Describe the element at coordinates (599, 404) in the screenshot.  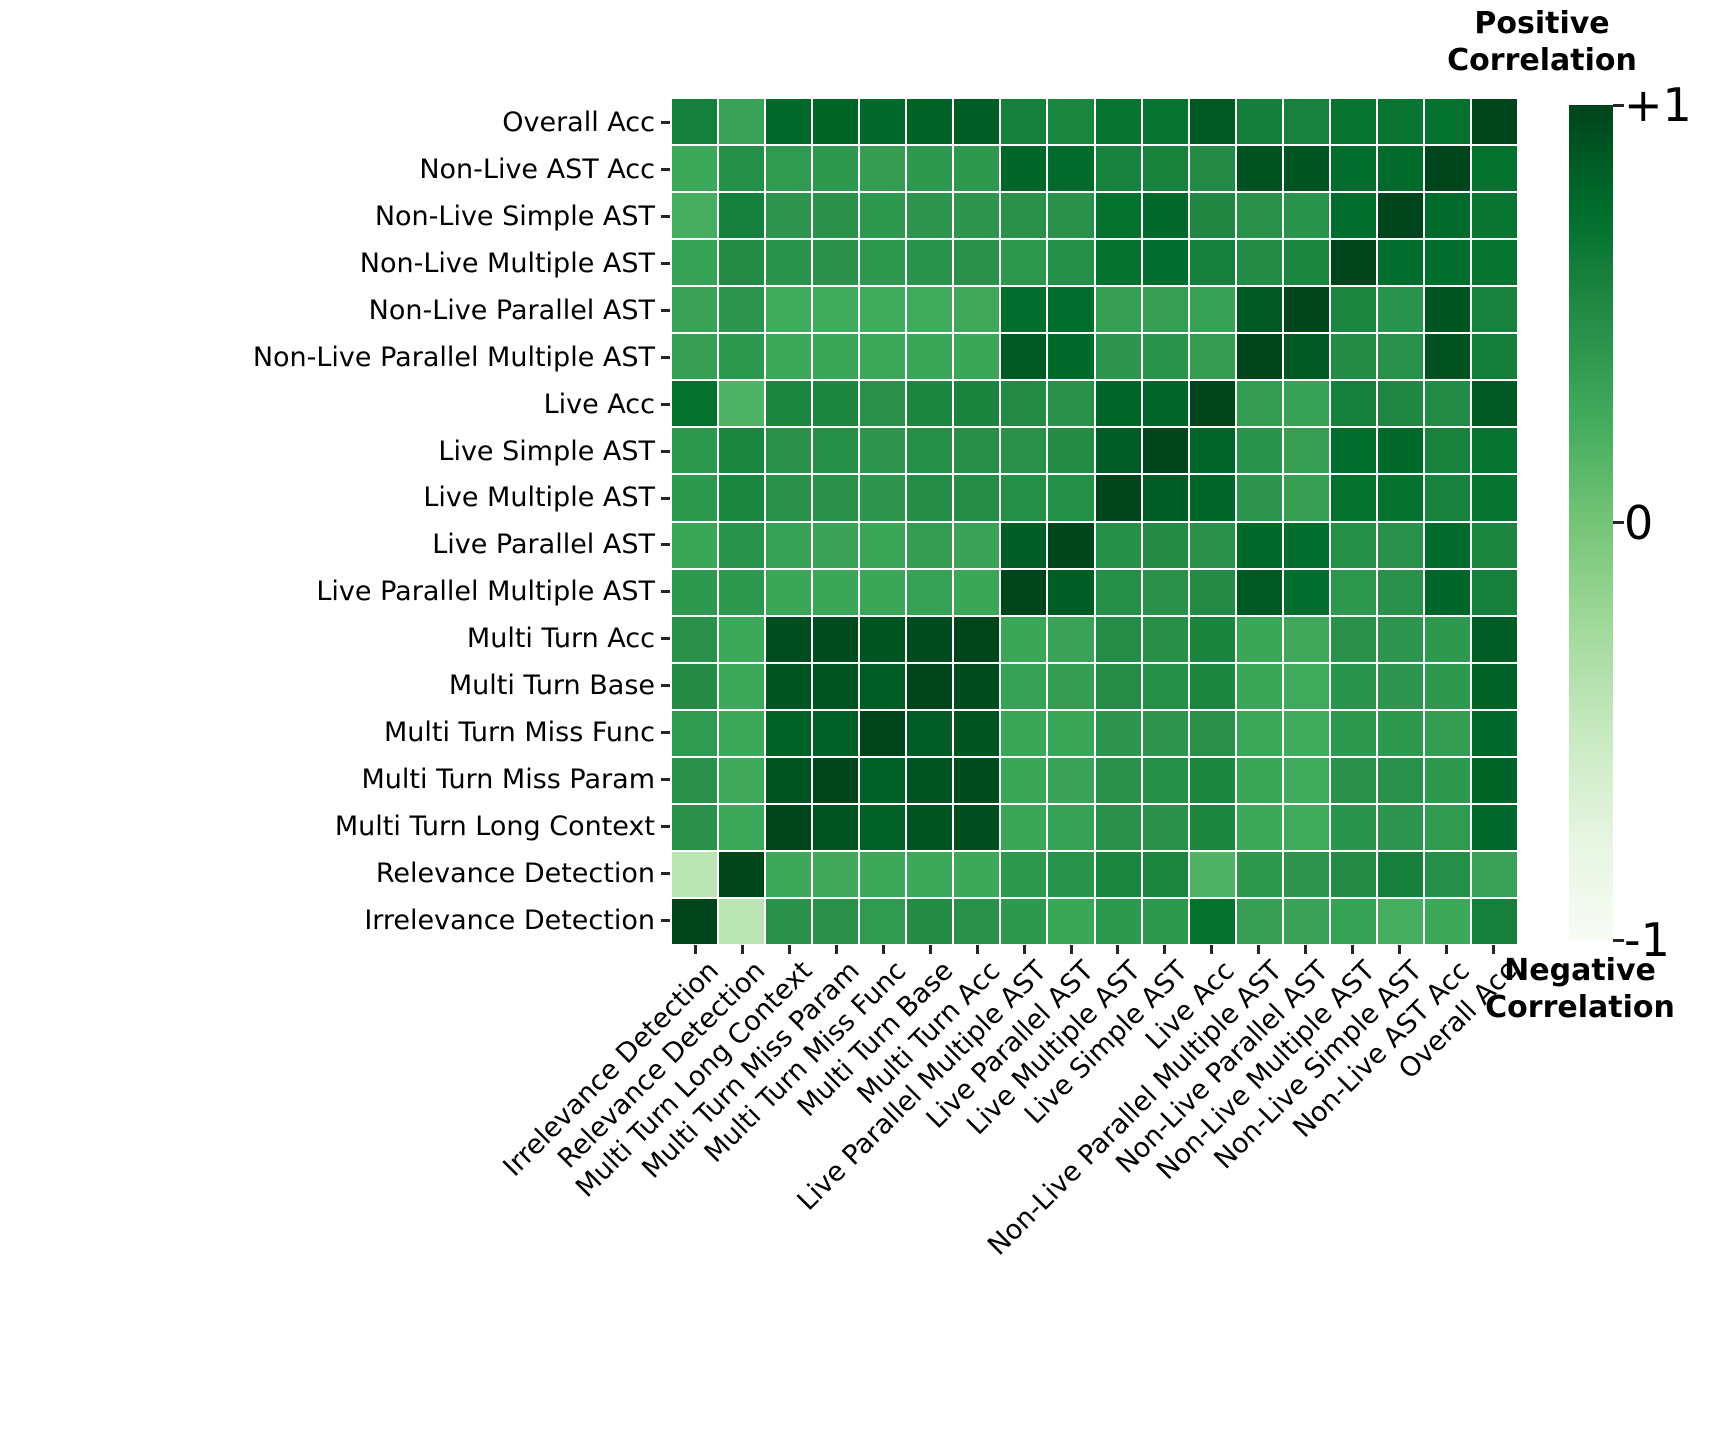
I see `y-tick-label: Live Acc` at that location.